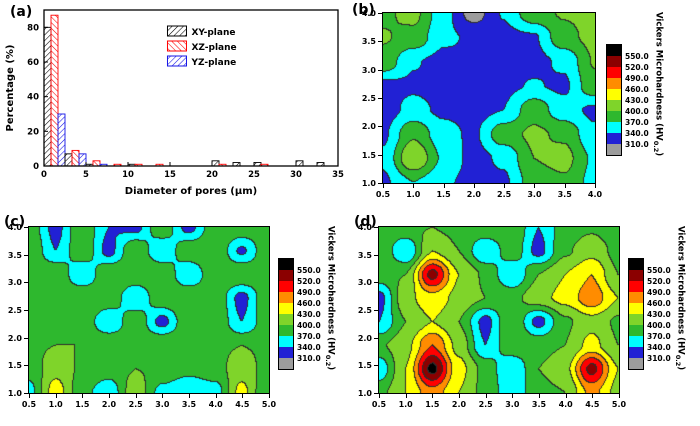 This screenshot has width=700, height=426. Describe the element at coordinates (364, 227) in the screenshot. I see `y-tick-label: 4.0` at that location.